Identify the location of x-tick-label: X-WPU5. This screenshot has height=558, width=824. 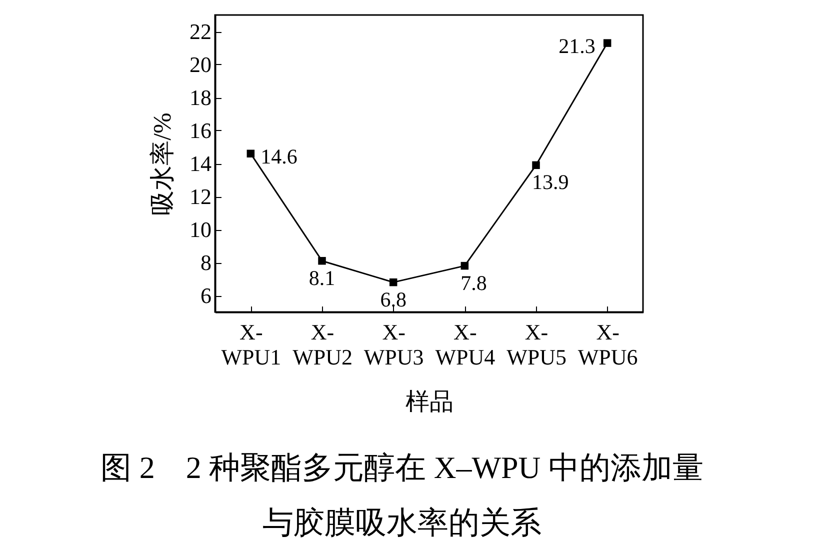
(536, 345).